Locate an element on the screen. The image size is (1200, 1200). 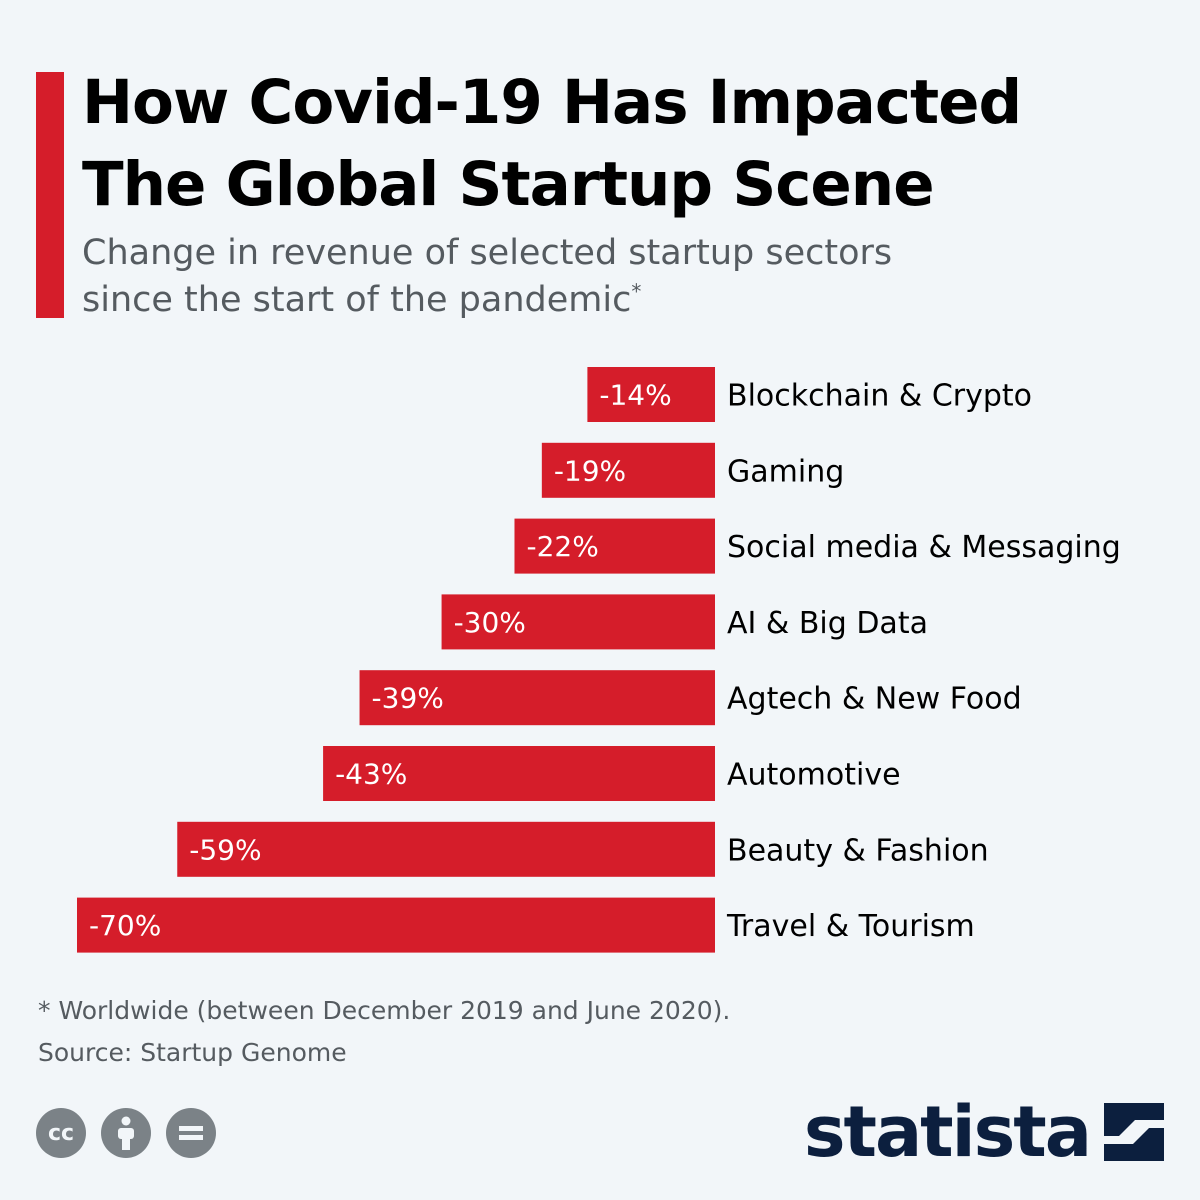
value-label-automotive: -43% is located at coordinates (371, 774).